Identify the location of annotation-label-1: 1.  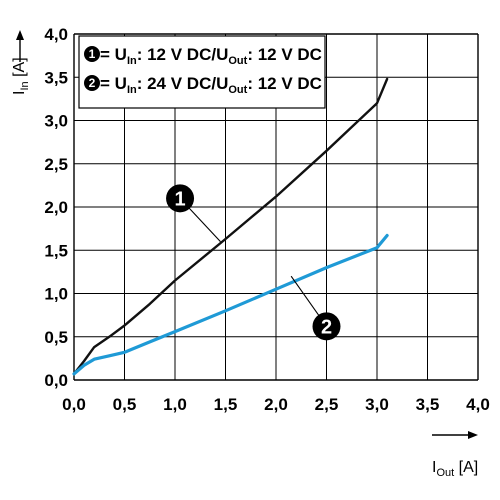
(179, 199).